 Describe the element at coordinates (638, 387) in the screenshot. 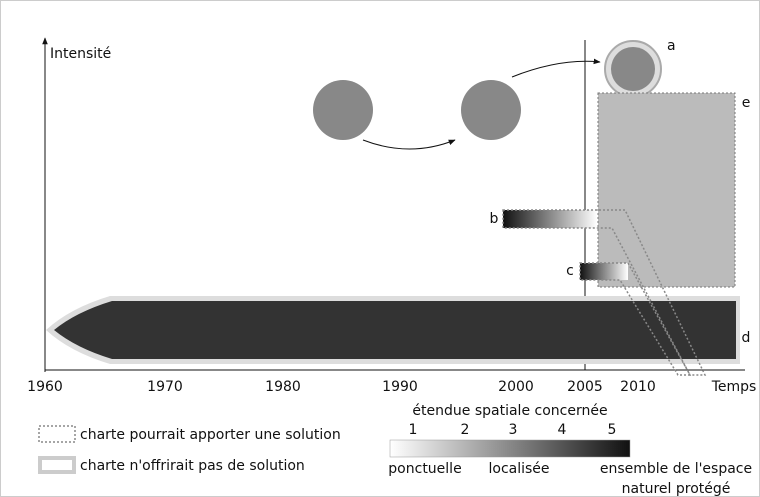

I see `x-tick: 2010` at that location.